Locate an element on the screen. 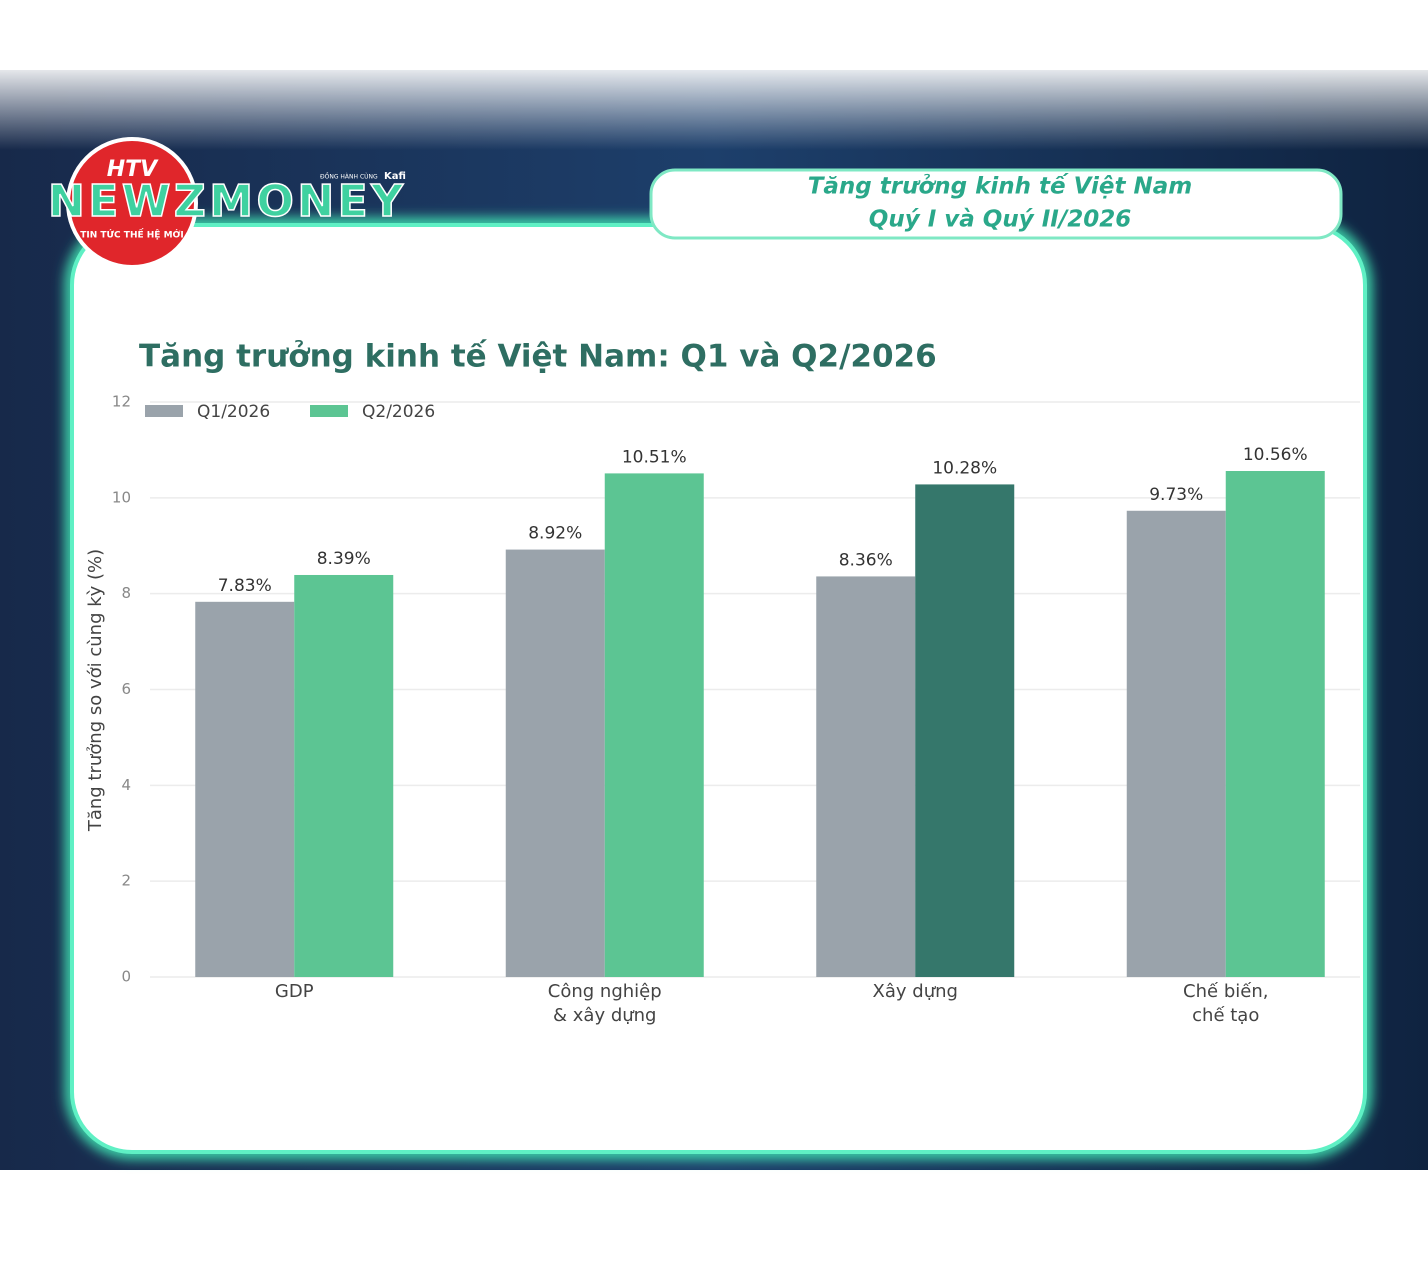 This screenshot has height=1275, width=1428. y-tick-label: 2 is located at coordinates (126, 881).